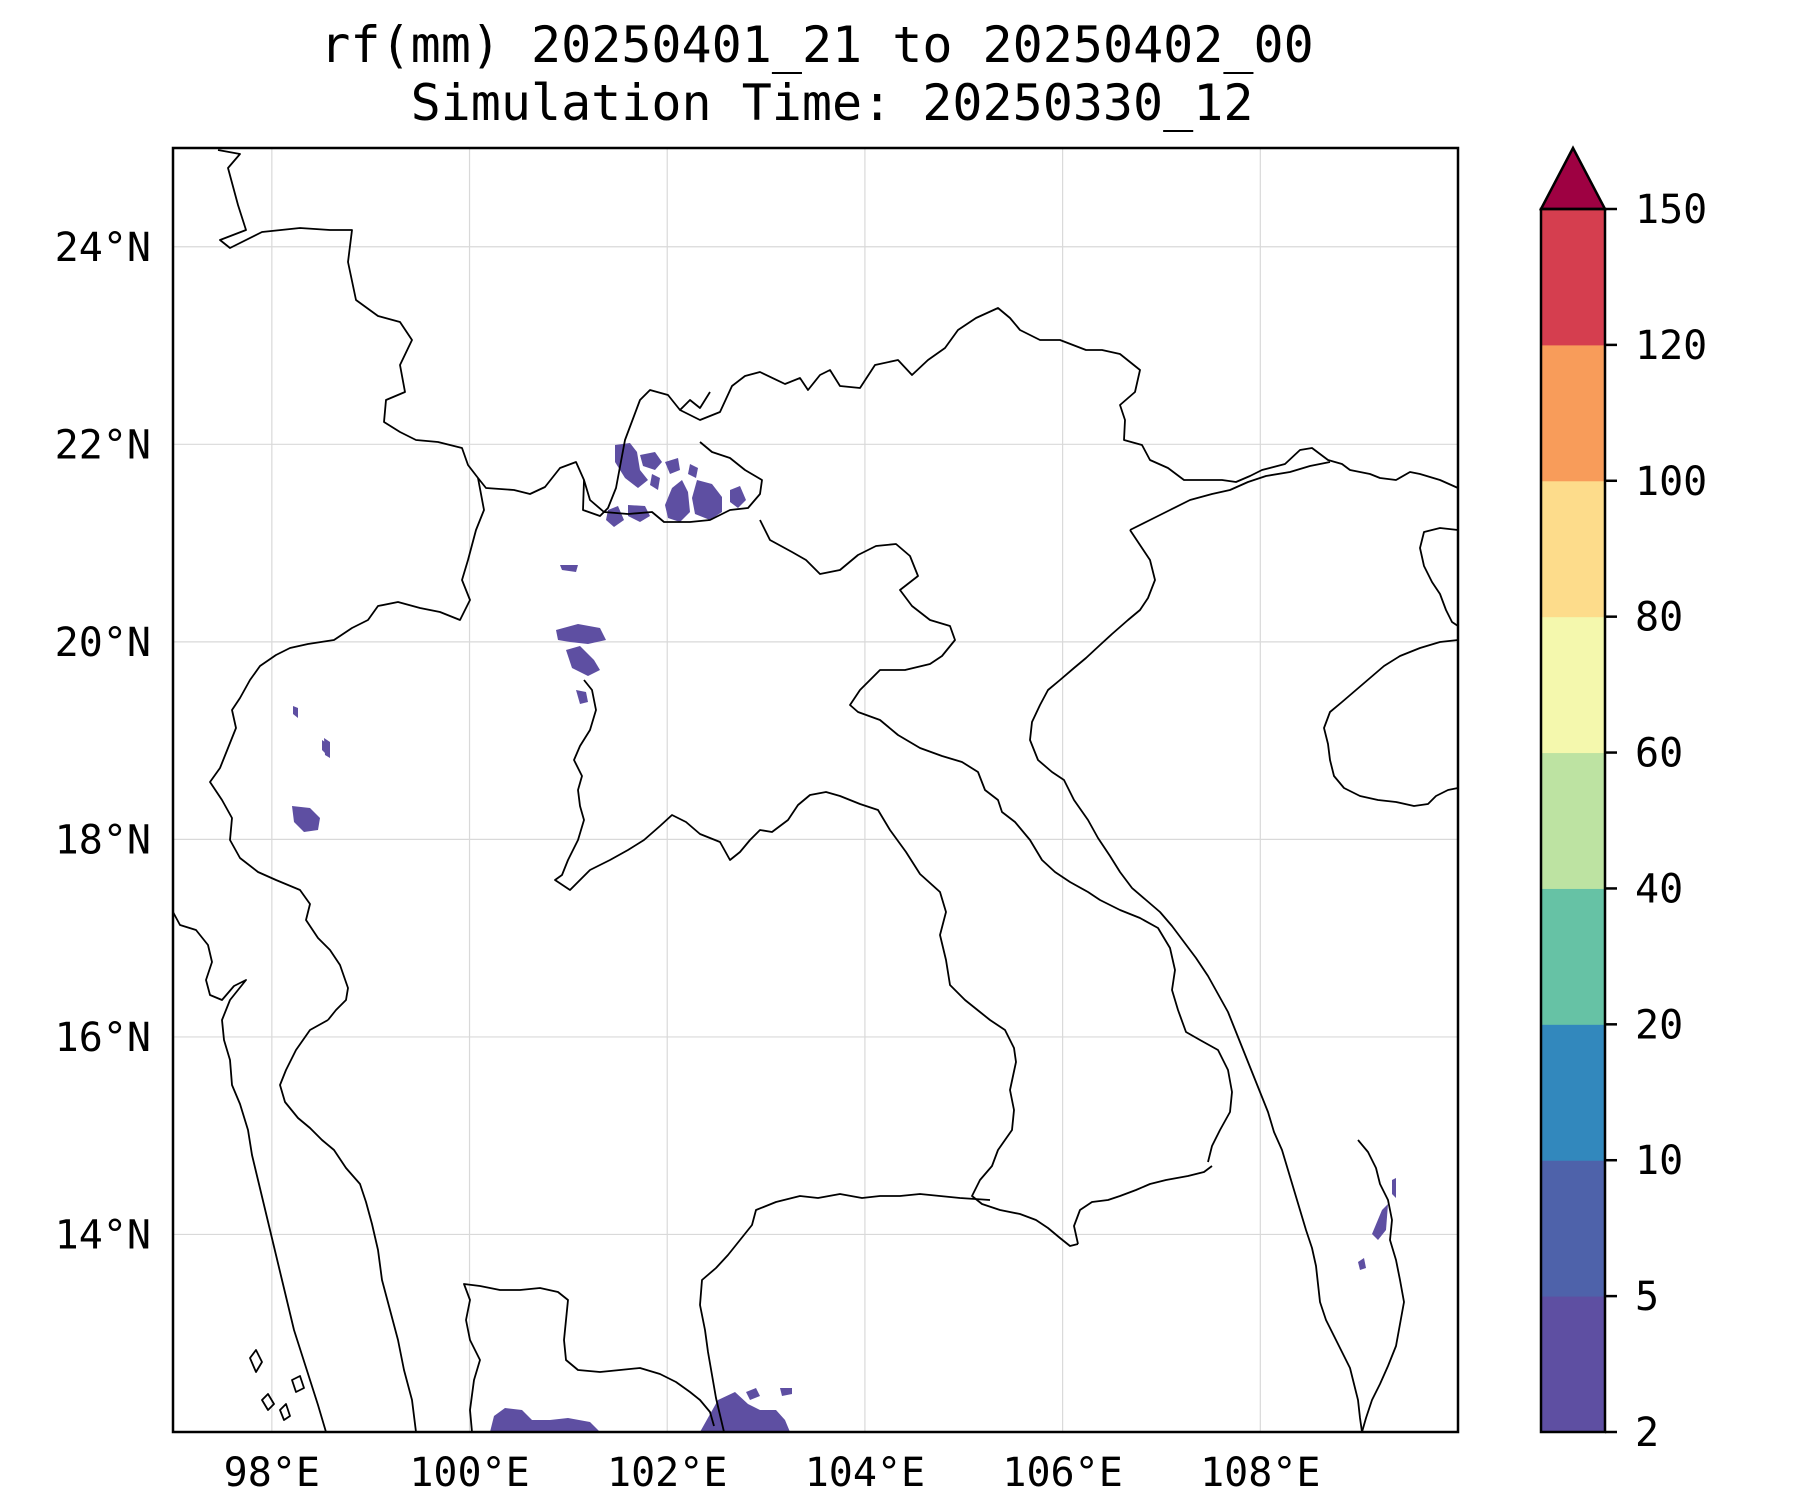  What do you see at coordinates (772, 1473) in the screenshot?
I see `longitude-tick-labels: 98°E 100°E 102°E 104°E 106°E 108°E` at bounding box center [772, 1473].